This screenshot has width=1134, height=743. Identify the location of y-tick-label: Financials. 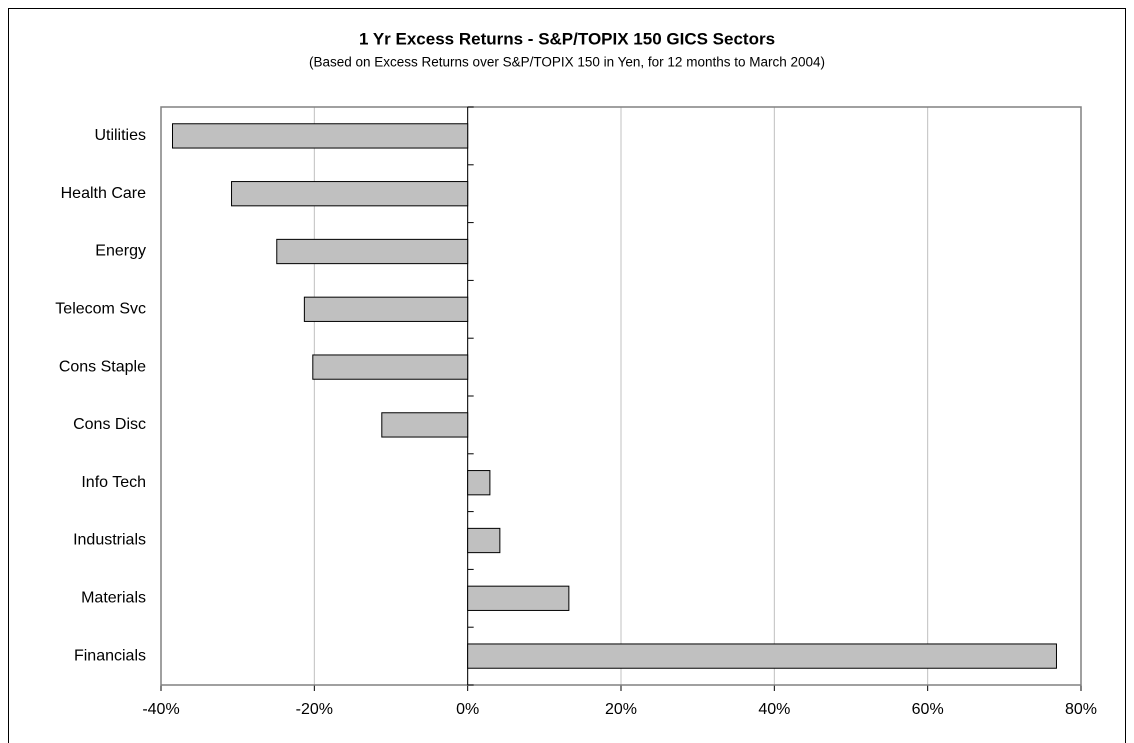
(110, 655).